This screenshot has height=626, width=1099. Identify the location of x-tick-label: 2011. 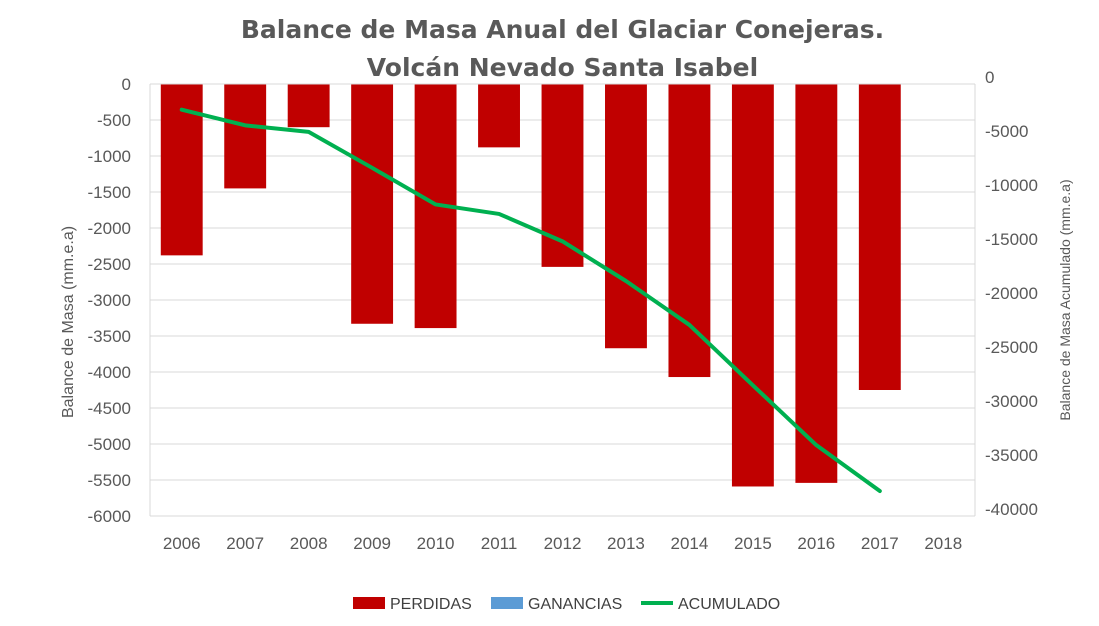
(499, 543).